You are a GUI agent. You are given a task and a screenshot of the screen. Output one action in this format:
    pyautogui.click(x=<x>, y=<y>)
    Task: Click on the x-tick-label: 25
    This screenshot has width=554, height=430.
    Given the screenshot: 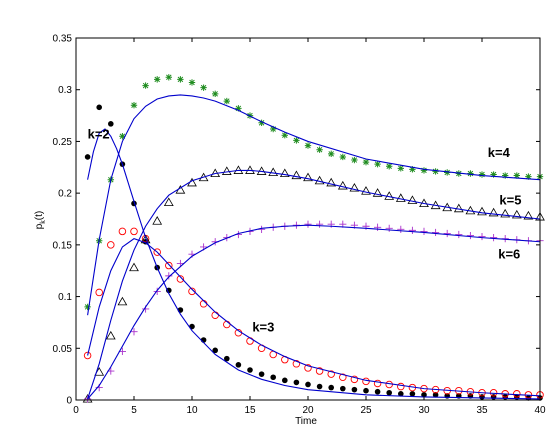 What is the action you would take?
    pyautogui.click(x=366, y=410)
    